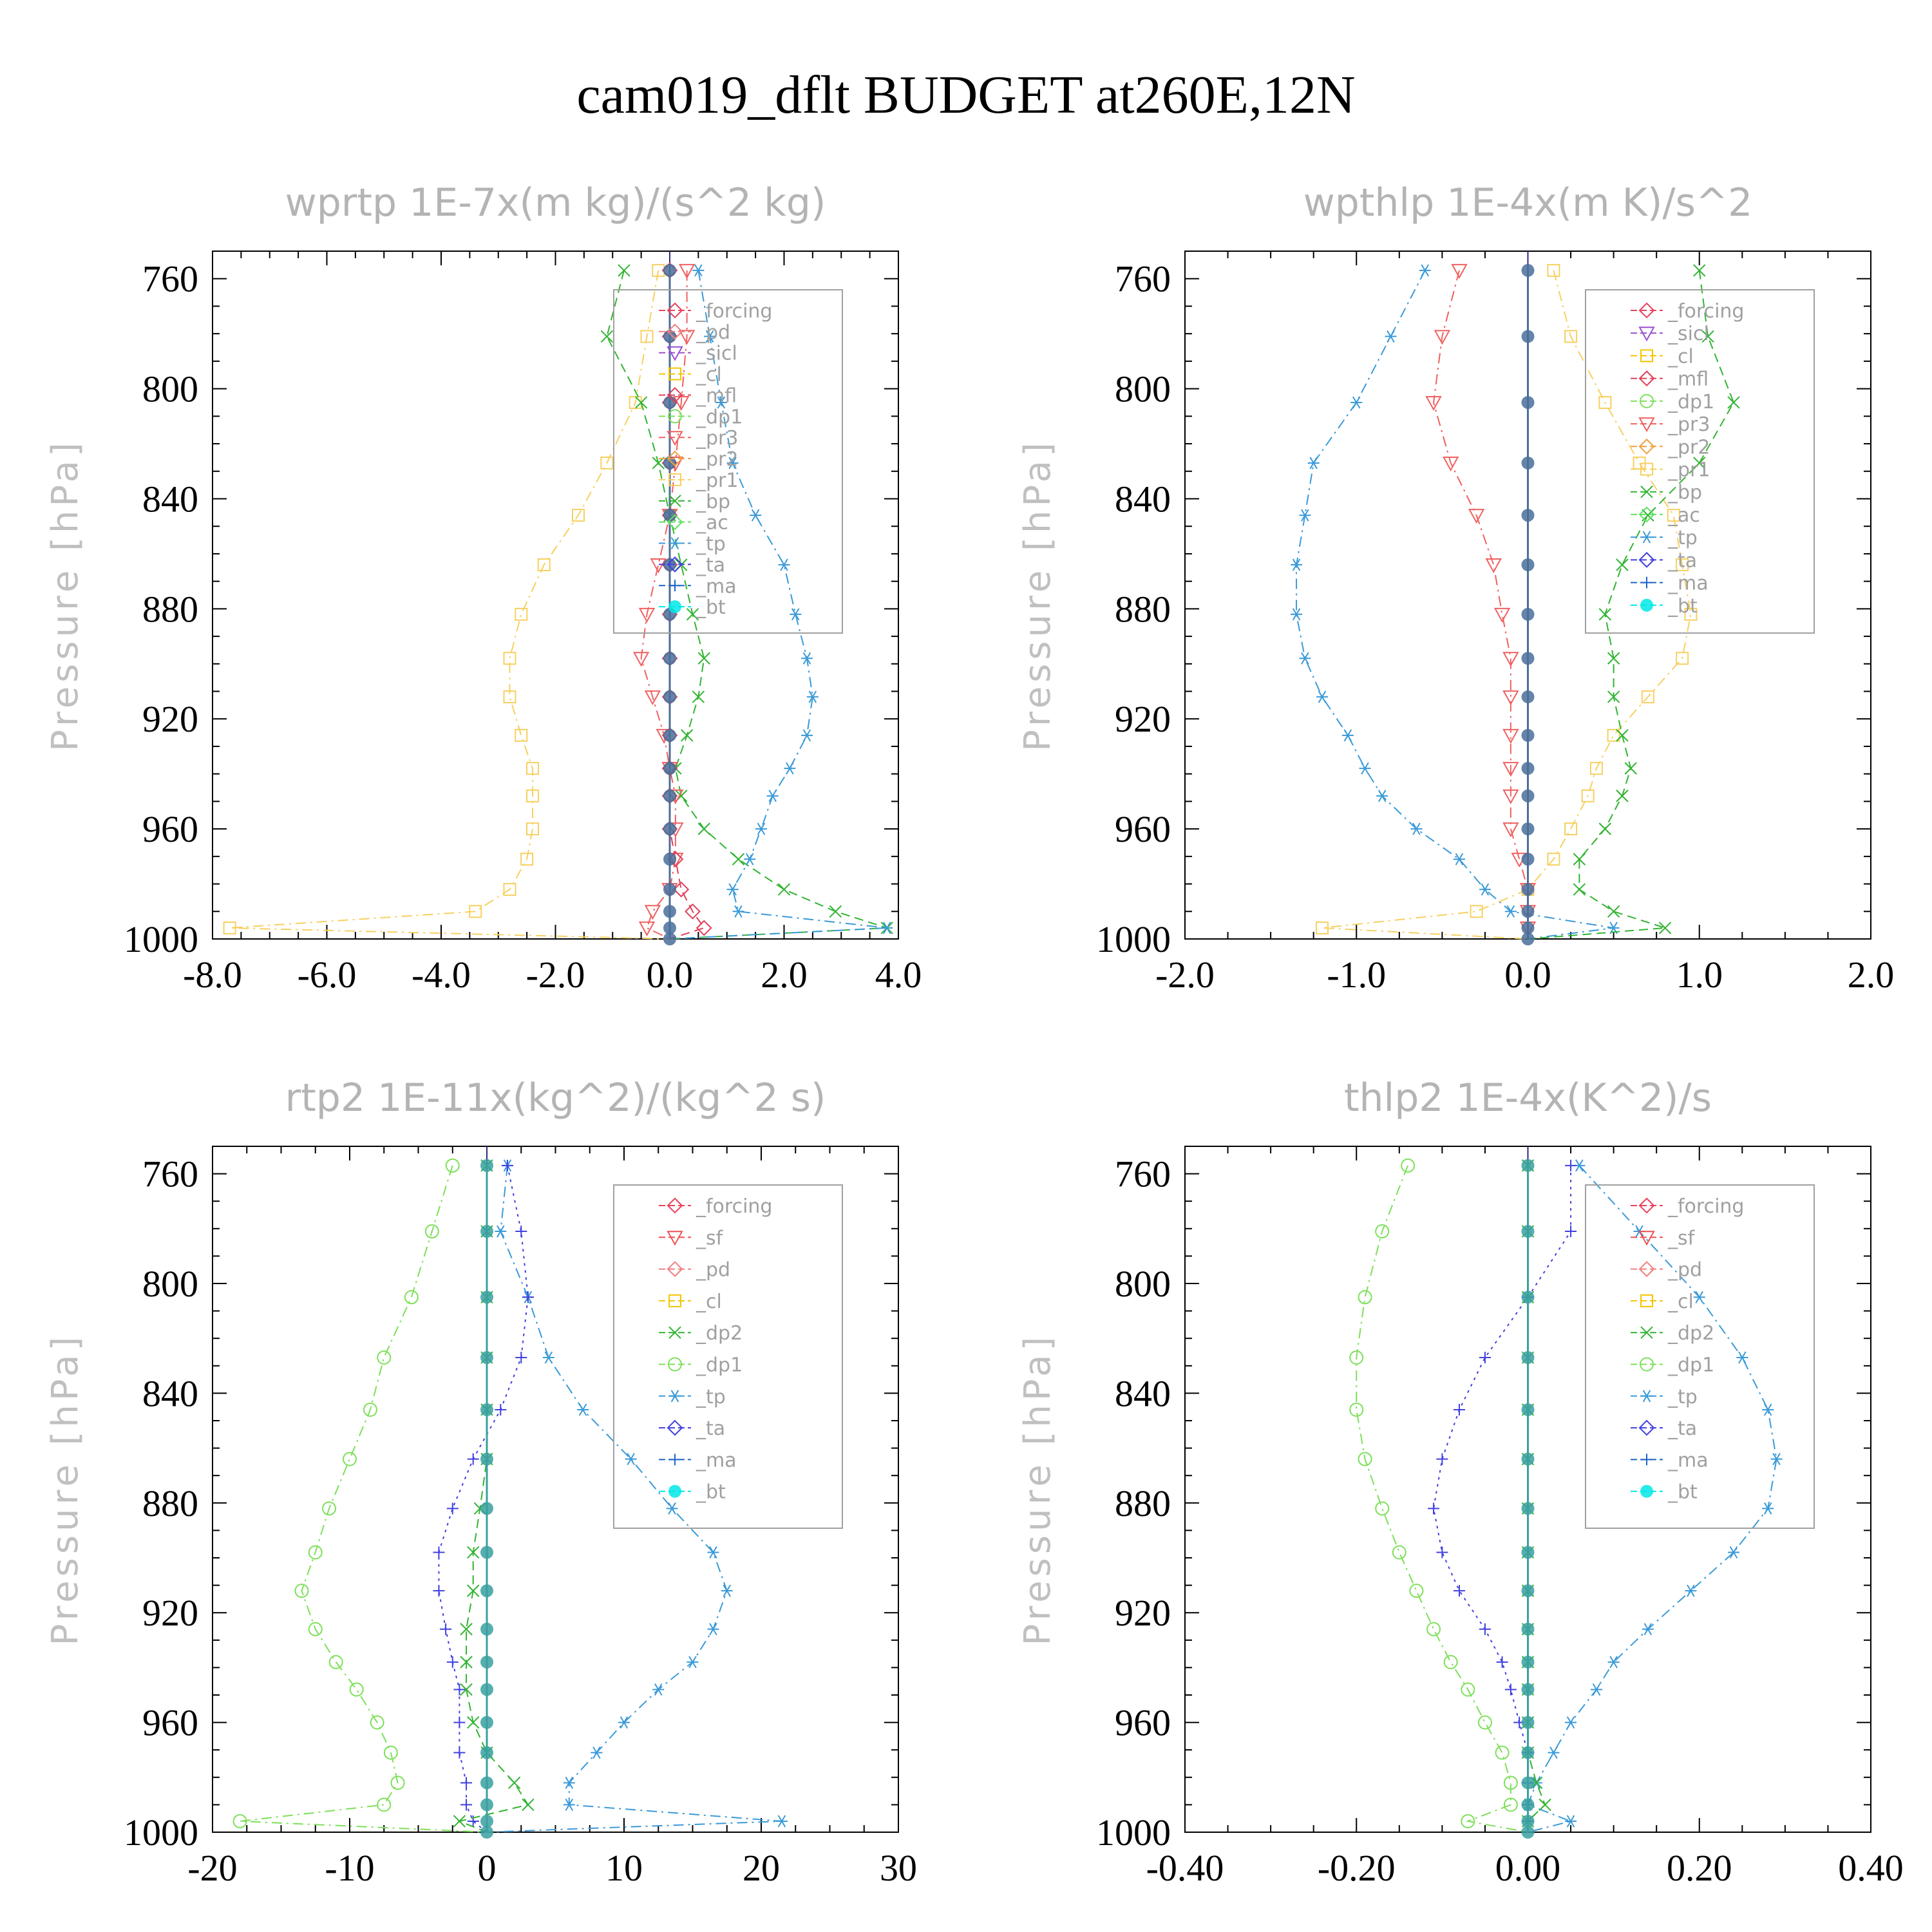  What do you see at coordinates (716, 396) in the screenshot?
I see `legend-label: _mfl` at bounding box center [716, 396].